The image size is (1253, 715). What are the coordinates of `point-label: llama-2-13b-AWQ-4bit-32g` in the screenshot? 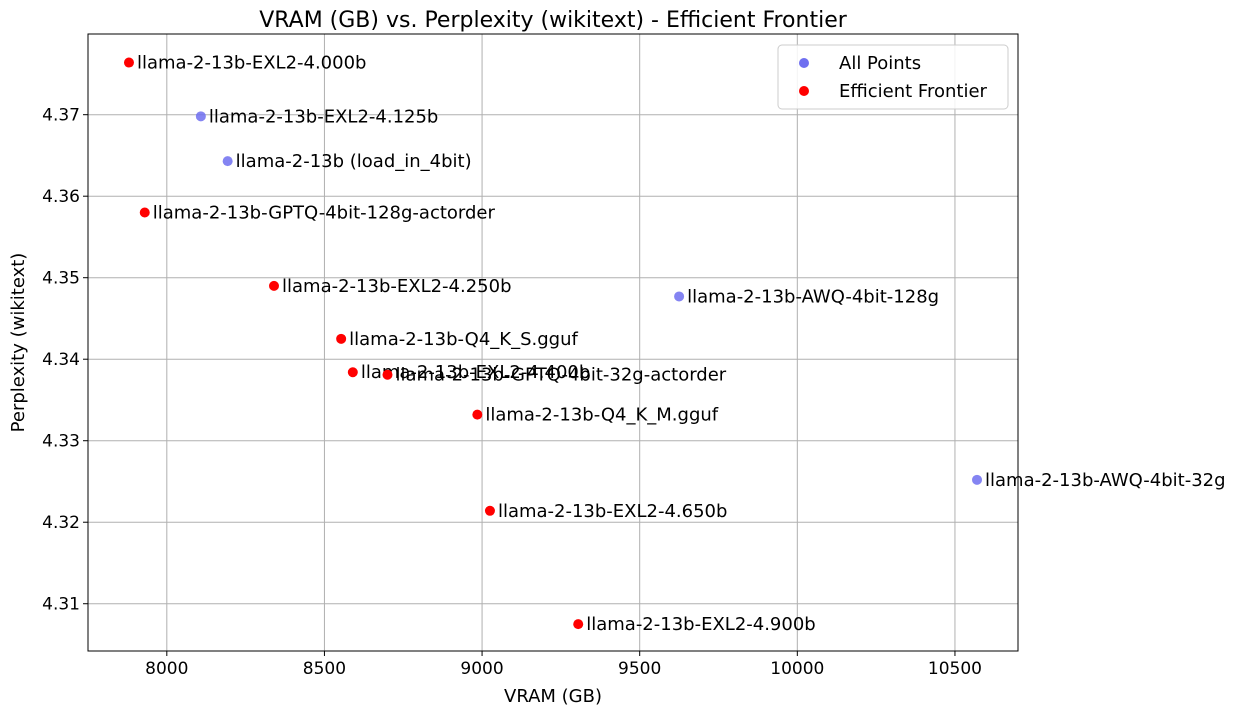 It's located at (1105, 480).